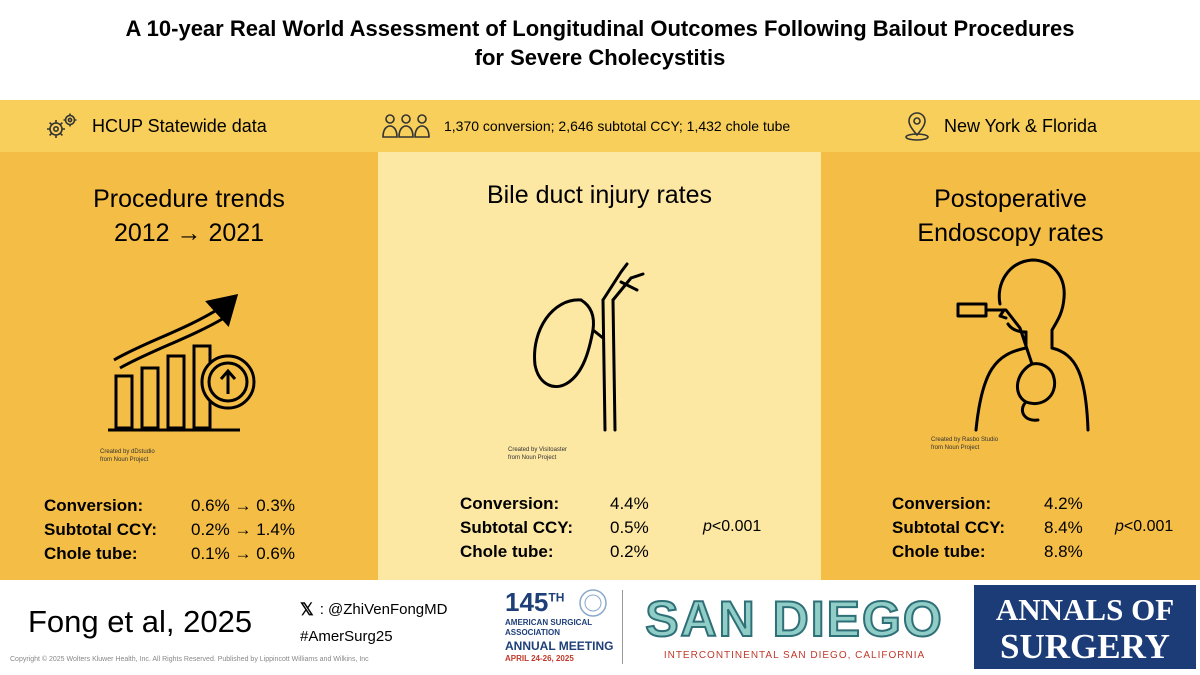 The height and width of the screenshot is (675, 1200). Describe the element at coordinates (1021, 125) in the screenshot. I see `location-text: New York & Florida` at that location.